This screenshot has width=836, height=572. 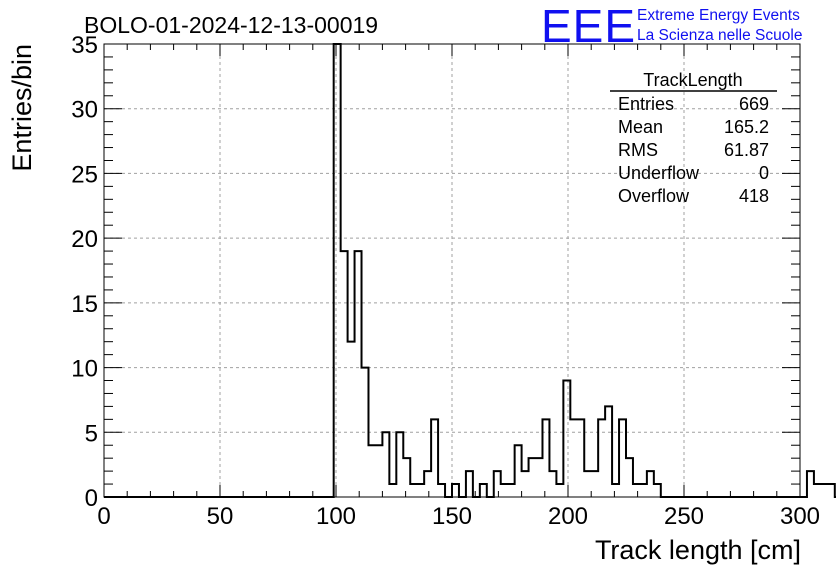 What do you see at coordinates (220, 516) in the screenshot?
I see `x-tick-label: 50` at bounding box center [220, 516].